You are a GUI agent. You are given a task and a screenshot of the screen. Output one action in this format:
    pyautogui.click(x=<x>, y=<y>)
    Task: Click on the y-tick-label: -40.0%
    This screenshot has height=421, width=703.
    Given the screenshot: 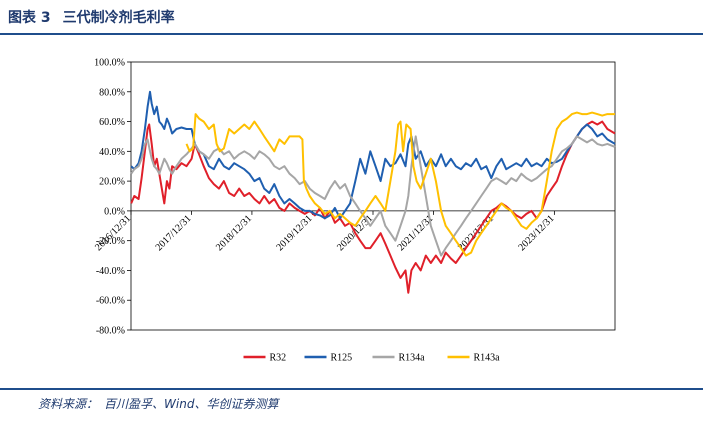 What is the action you would take?
    pyautogui.click(x=110, y=271)
    